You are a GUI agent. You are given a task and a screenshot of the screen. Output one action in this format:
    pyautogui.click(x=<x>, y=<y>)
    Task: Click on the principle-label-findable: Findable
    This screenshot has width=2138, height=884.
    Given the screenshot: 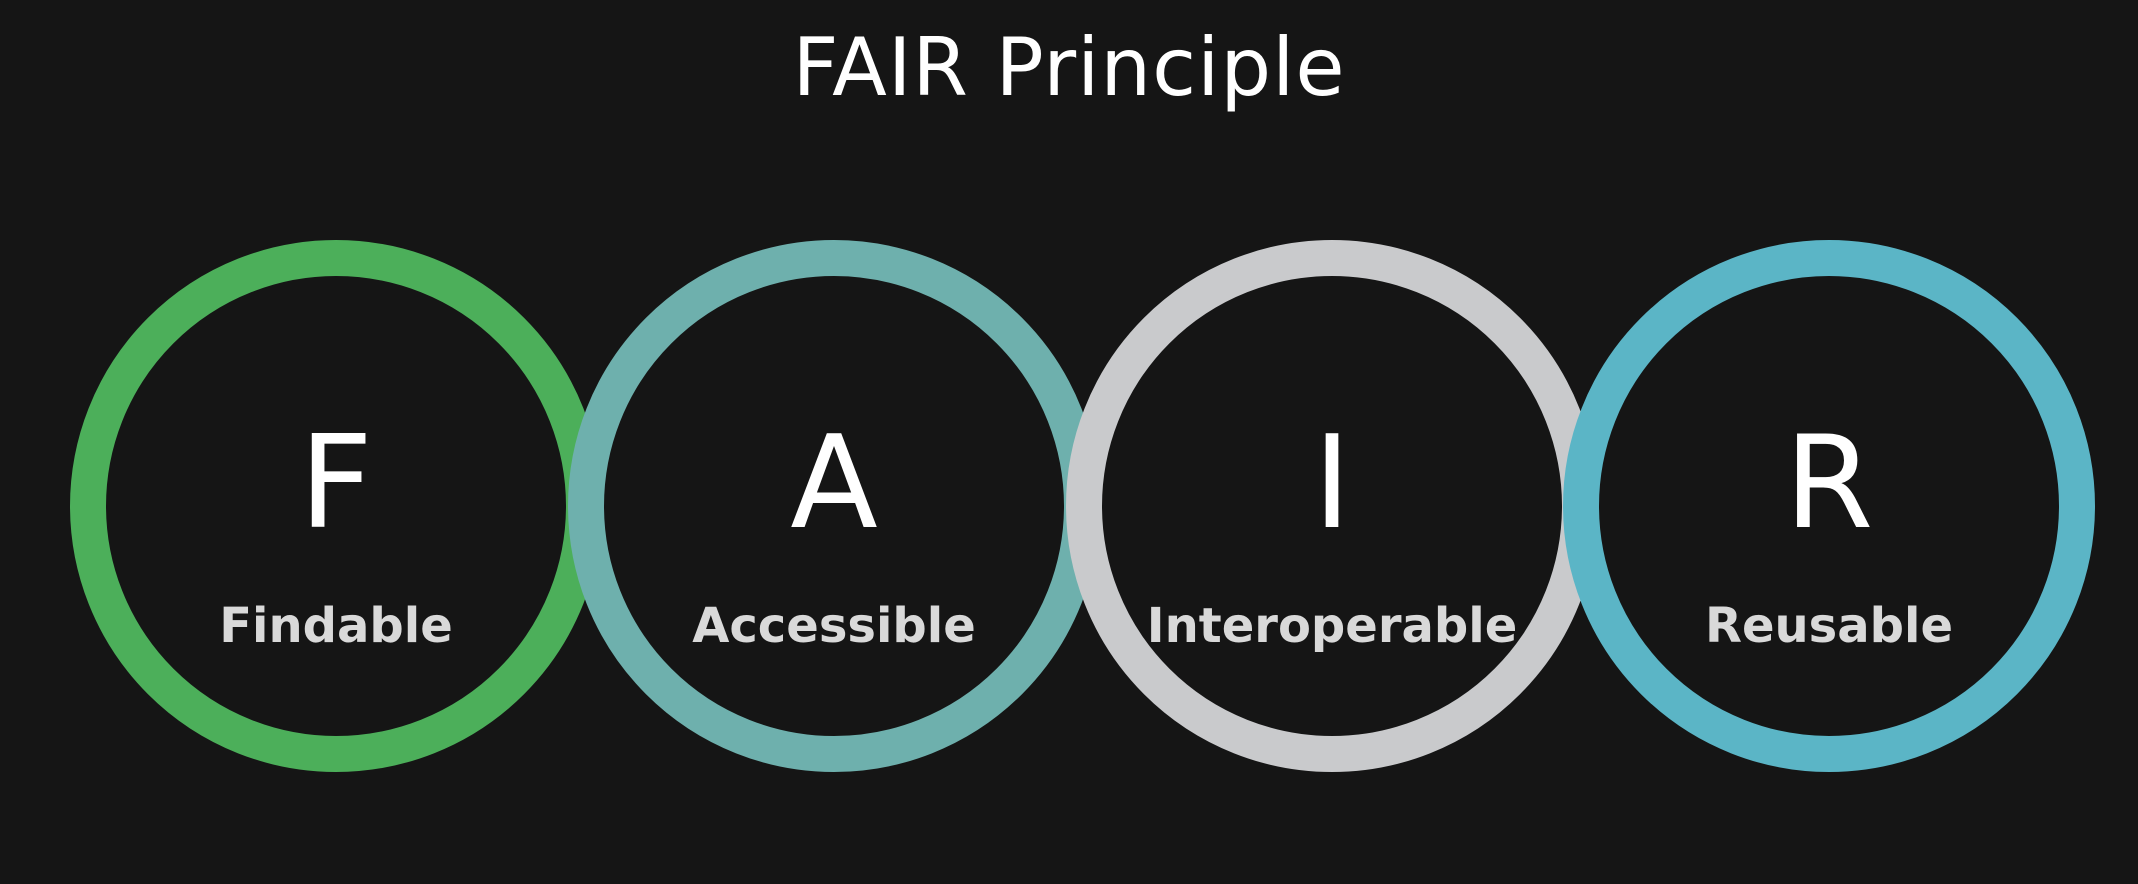 What is the action you would take?
    pyautogui.click(x=336, y=626)
    